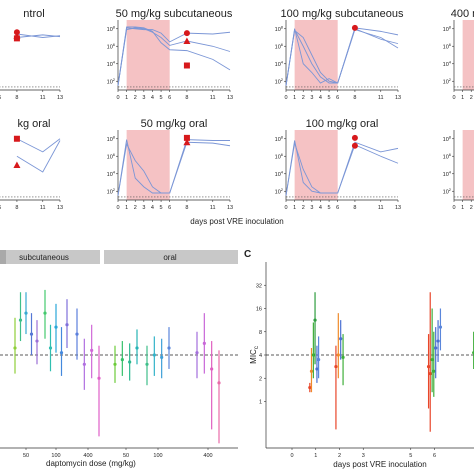 Image resolution: width=474 pixels, height=474 pixels. What do you see at coordinates (260, 356) in the screenshot?
I see `y-tick-label: 4` at bounding box center [260, 356].